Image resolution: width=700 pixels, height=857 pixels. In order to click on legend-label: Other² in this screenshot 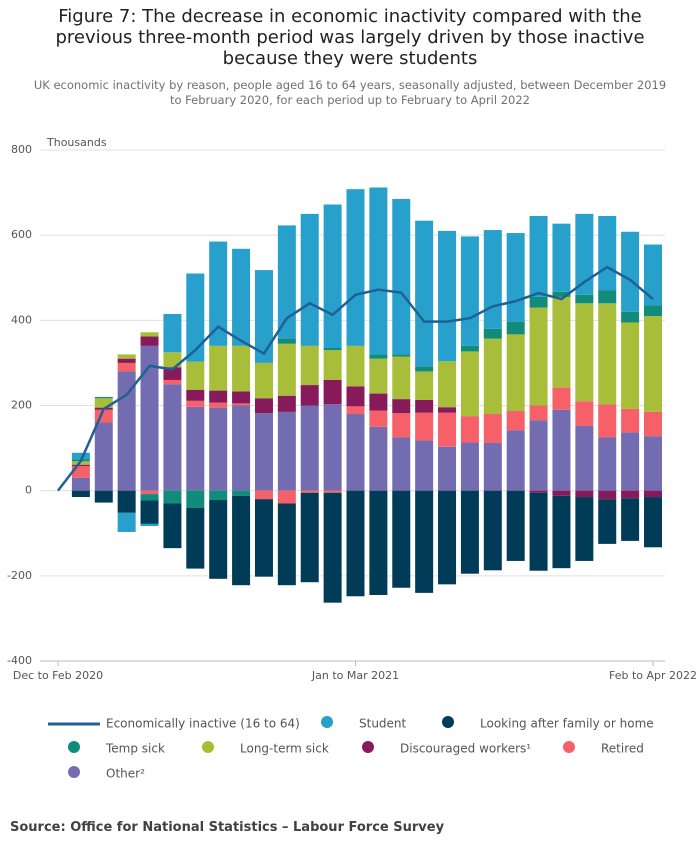, I will do `click(125, 774)`.